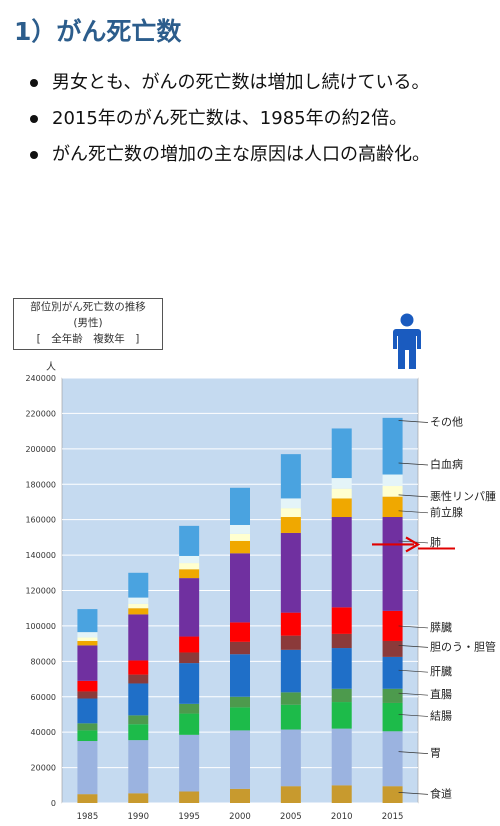  What do you see at coordinates (342, 817) in the screenshot?
I see `x-tick-label: 2010` at bounding box center [342, 817].